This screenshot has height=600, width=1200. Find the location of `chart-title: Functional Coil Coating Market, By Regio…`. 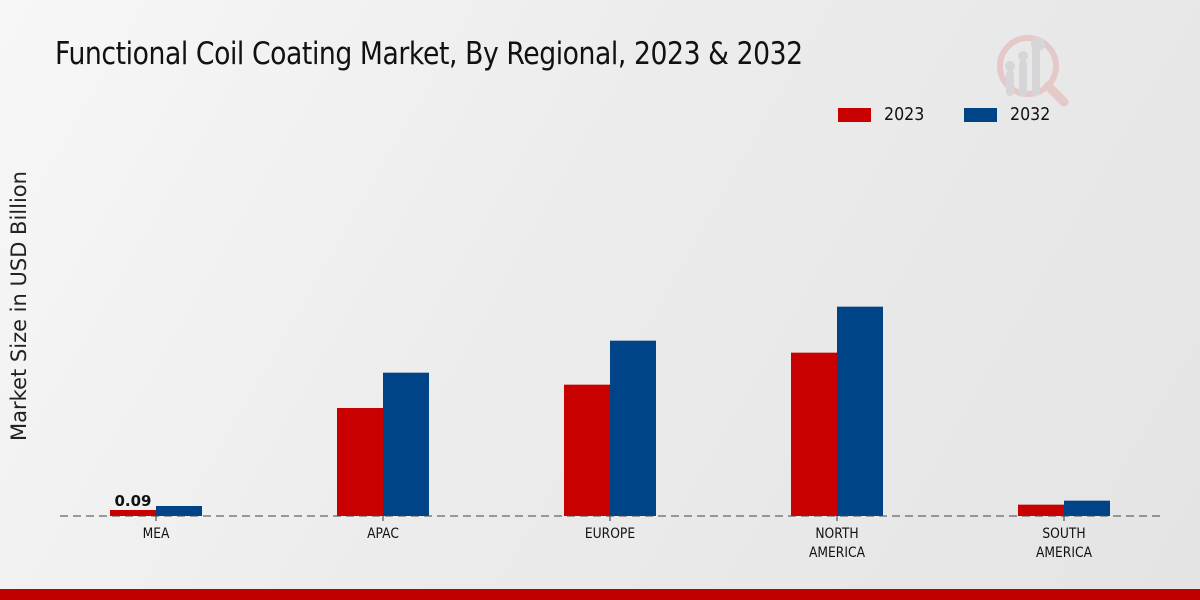

chart-title: Functional Coil Coating Market, By Regio… is located at coordinates (429, 54).